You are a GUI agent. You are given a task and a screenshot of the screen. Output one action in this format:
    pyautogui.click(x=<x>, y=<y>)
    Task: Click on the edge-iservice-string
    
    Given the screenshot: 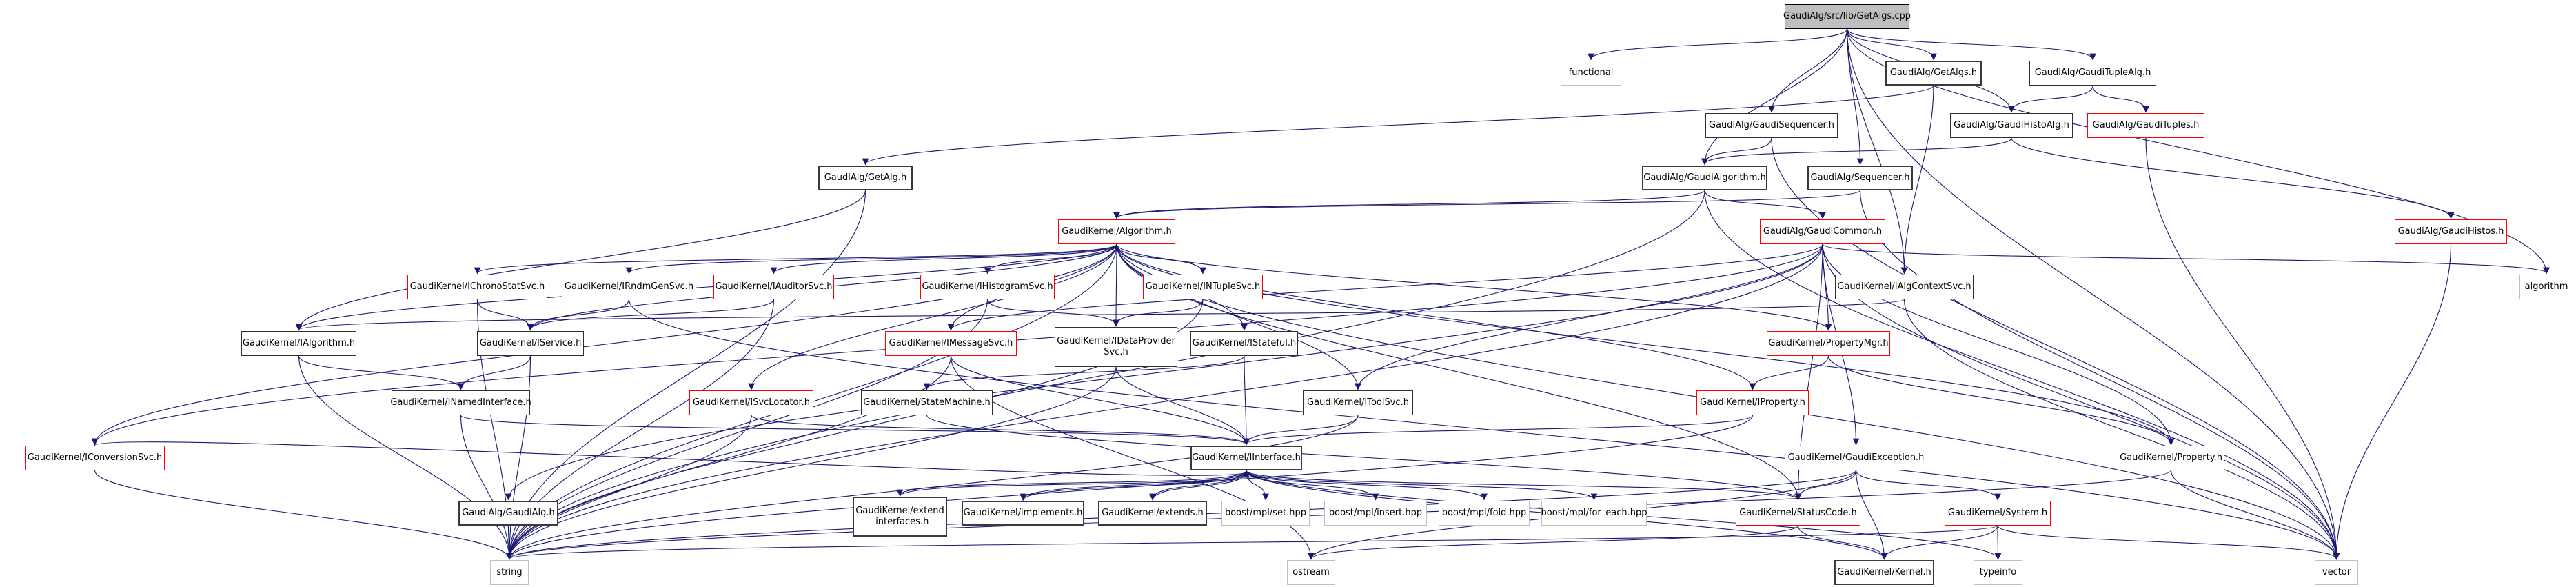 What is the action you would take?
    pyautogui.click(x=518, y=457)
    